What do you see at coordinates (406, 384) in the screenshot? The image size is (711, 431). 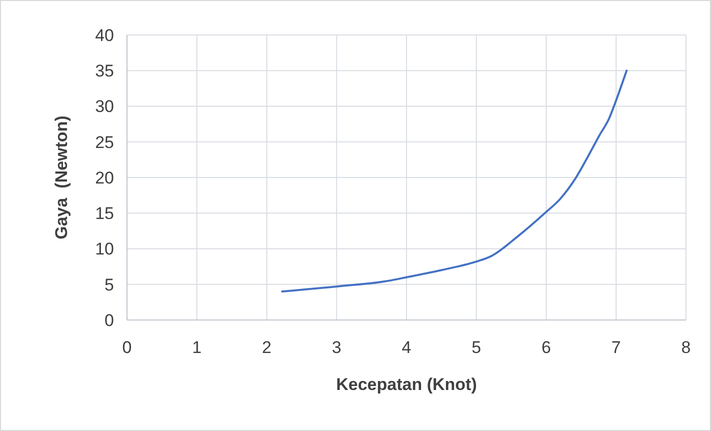 I see `x-axis-title: Kecepatan (Knot)` at bounding box center [406, 384].